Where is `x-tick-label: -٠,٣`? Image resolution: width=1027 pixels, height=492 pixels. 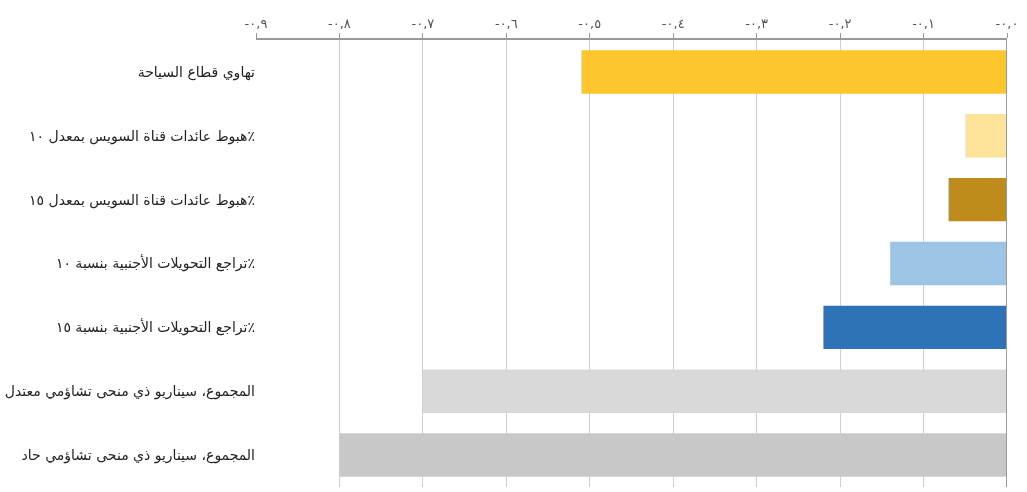 x-tick-label: -٠,٣ is located at coordinates (757, 23).